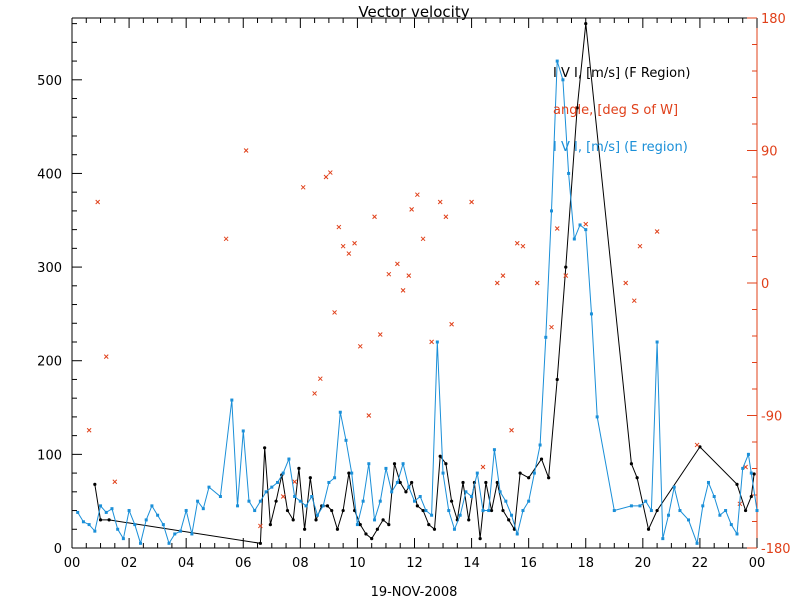  I want to click on legend-angle: angle, [deg S of W], so click(615, 110).